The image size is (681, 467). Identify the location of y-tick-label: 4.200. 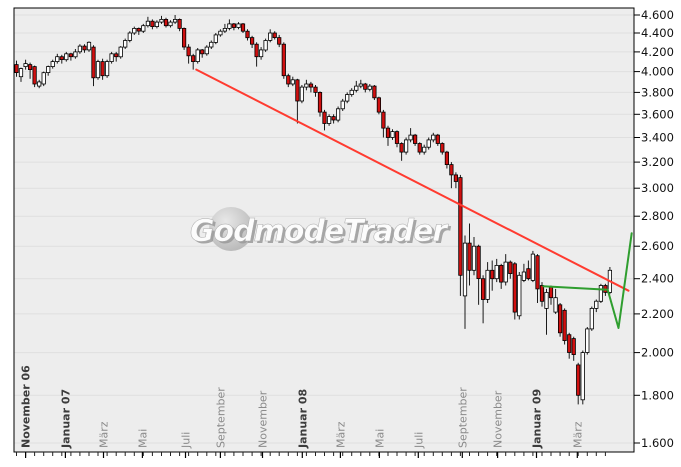
(657, 52).